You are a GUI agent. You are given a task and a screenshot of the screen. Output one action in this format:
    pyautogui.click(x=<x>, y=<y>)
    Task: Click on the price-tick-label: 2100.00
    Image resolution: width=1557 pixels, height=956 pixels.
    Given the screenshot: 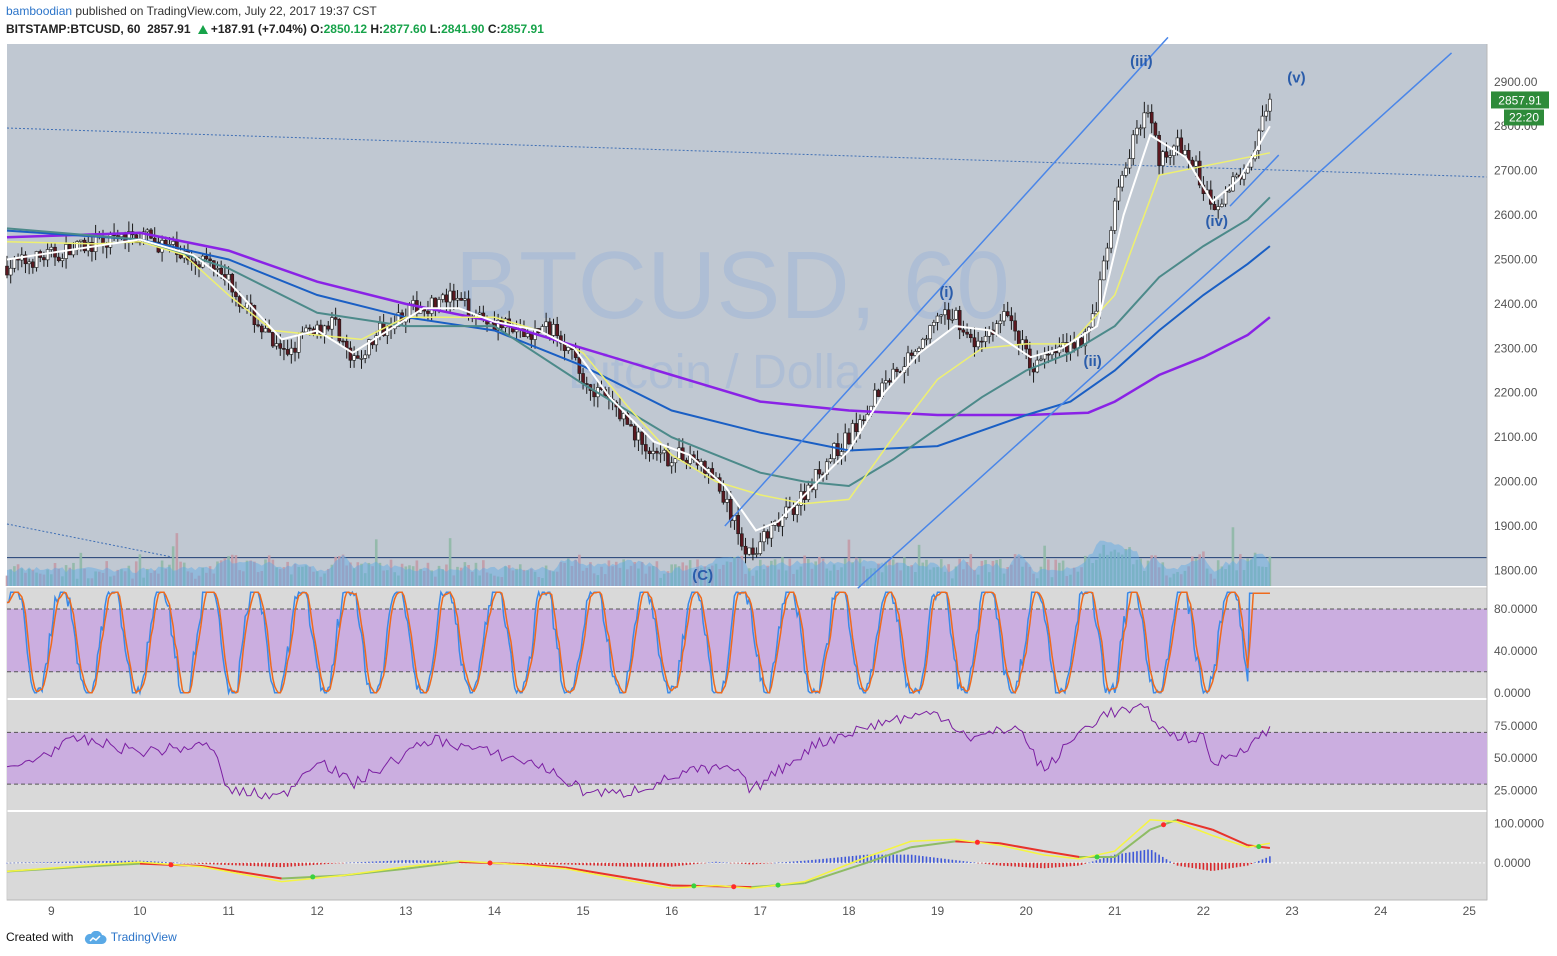 What is the action you would take?
    pyautogui.click(x=1516, y=437)
    